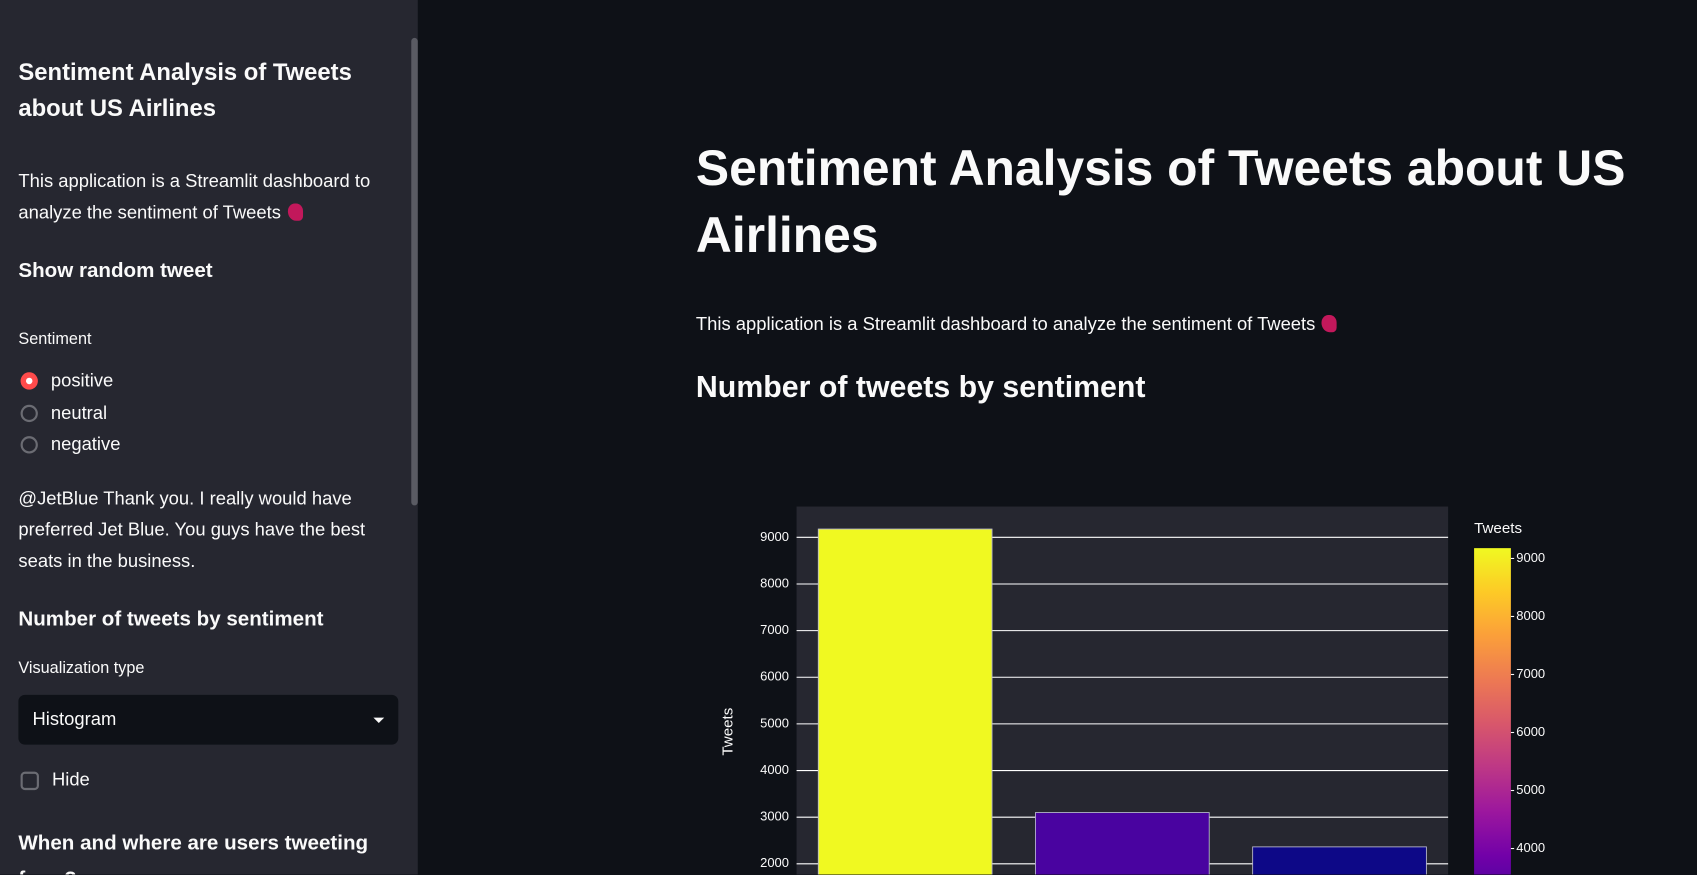 The height and width of the screenshot is (875, 1697). Describe the element at coordinates (1530, 615) in the screenshot. I see `colorbar-tick-label: 8000` at that location.